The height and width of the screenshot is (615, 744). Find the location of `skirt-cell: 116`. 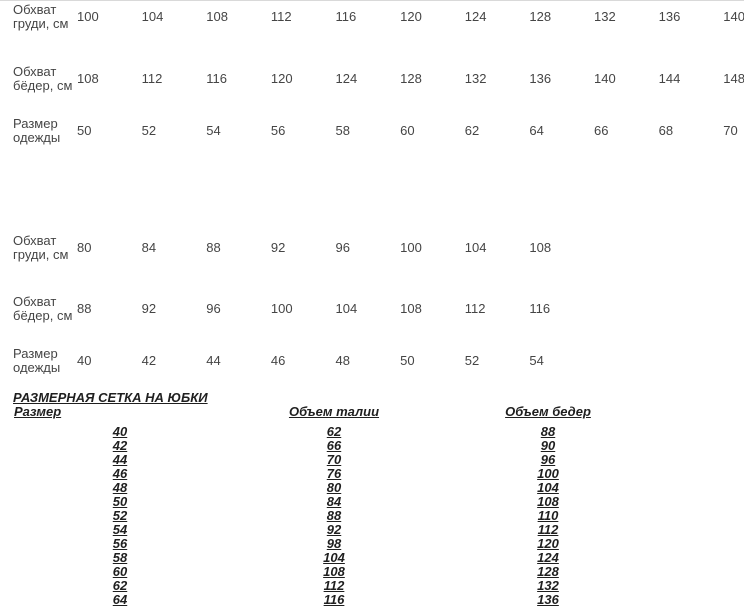

skirt-cell: 116 is located at coordinates (334, 599).